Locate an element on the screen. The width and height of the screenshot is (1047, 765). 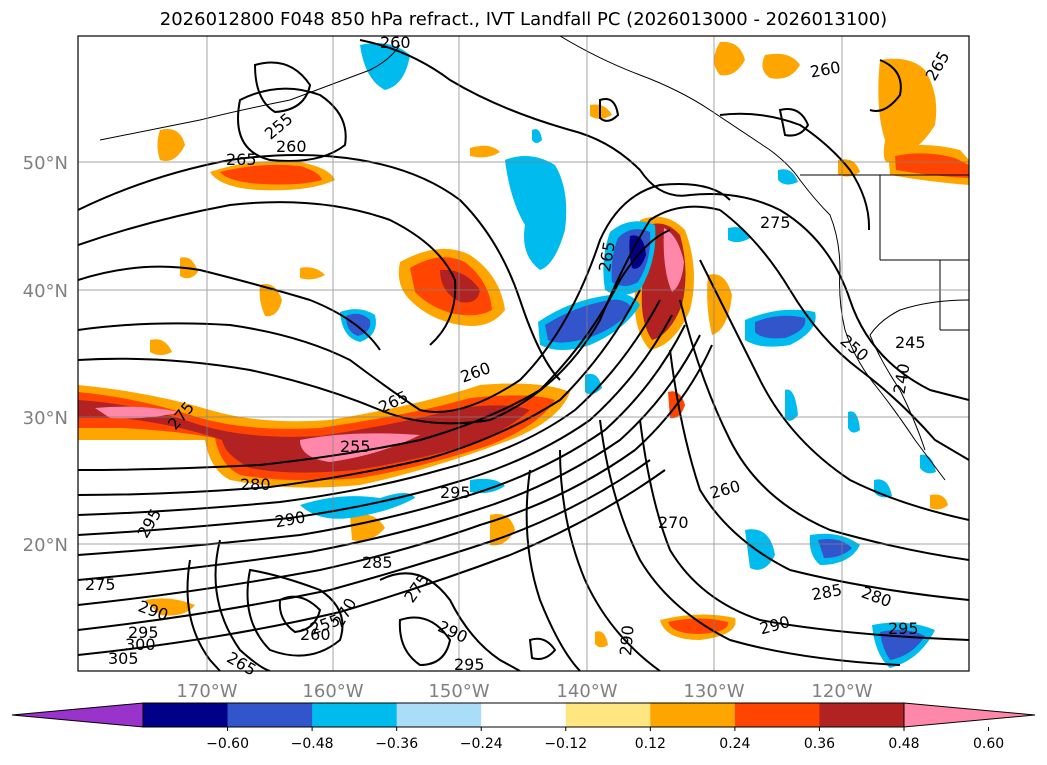
colorbar-tick-label: 0.12 is located at coordinates (650, 744).